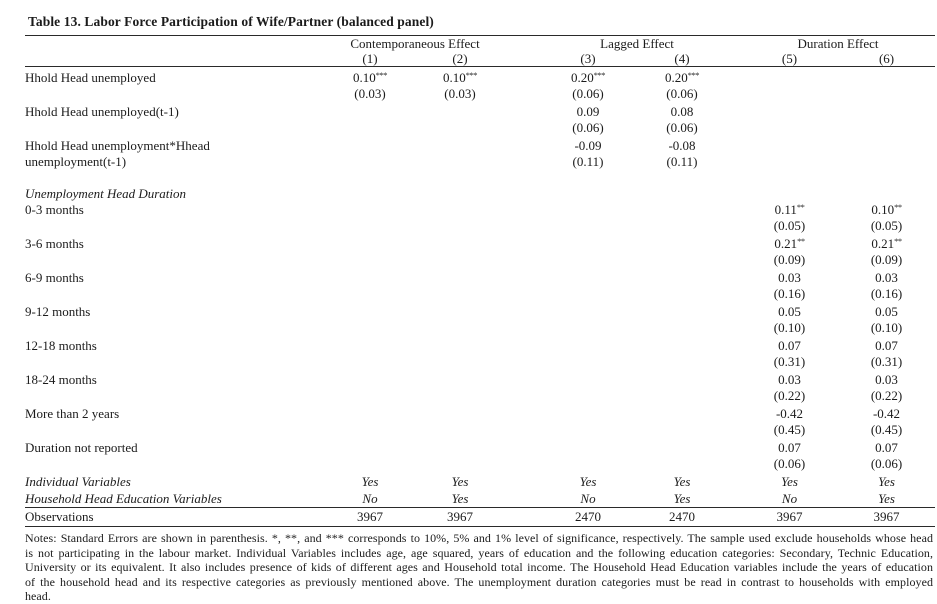  What do you see at coordinates (789, 209) in the screenshot?
I see `value-cell: 0.11**` at bounding box center [789, 209].